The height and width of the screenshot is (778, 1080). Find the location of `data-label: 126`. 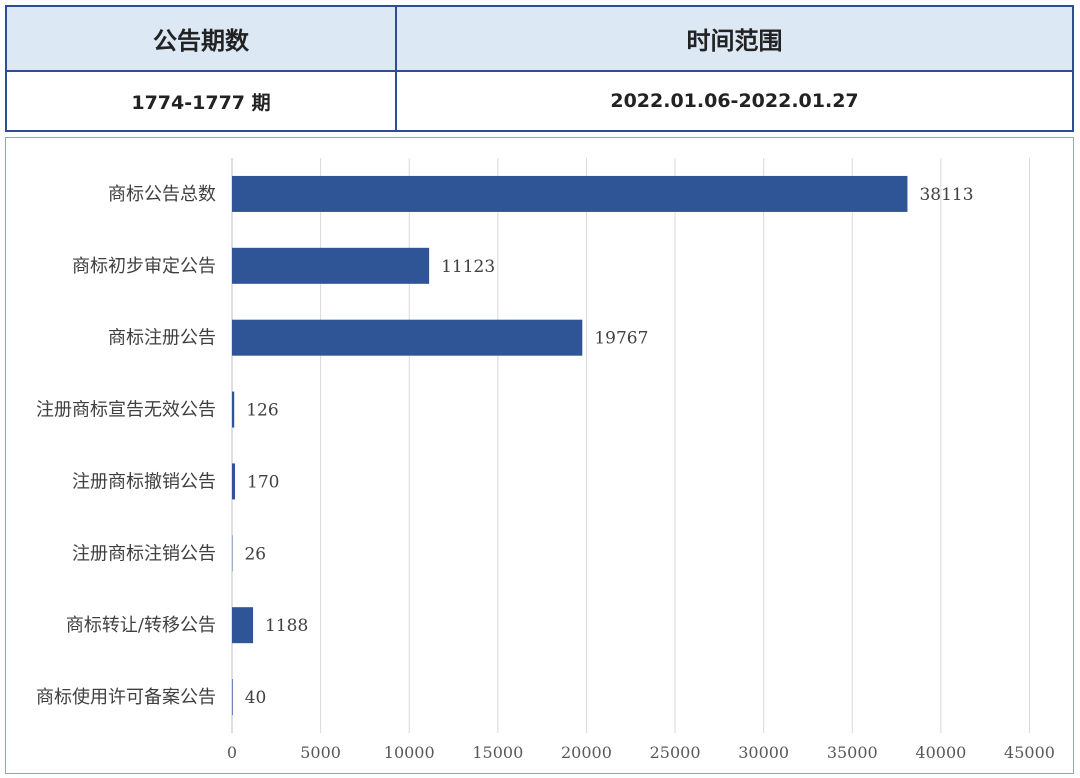

data-label: 126 is located at coordinates (262, 411).